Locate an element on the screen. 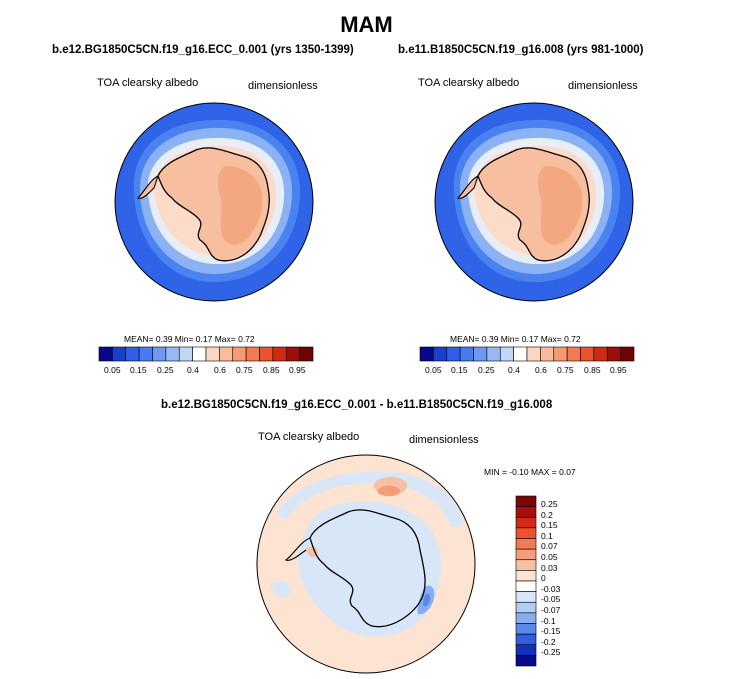  colorbar-label: 0.75 is located at coordinates (244, 370).